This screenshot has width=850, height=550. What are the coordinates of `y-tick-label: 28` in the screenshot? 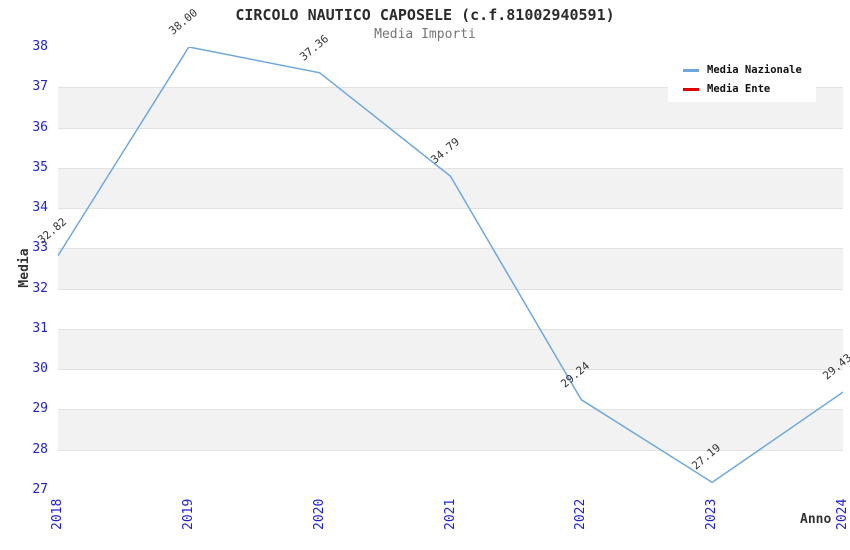 It's located at (40, 449).